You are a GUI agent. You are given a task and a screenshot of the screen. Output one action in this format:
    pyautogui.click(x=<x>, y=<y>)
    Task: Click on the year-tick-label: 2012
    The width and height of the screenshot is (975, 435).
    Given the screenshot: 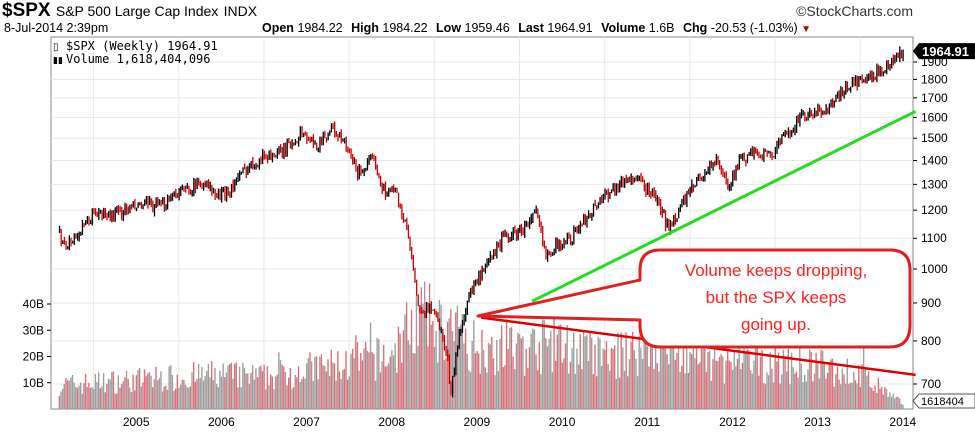 What is the action you would take?
    pyautogui.click(x=732, y=422)
    